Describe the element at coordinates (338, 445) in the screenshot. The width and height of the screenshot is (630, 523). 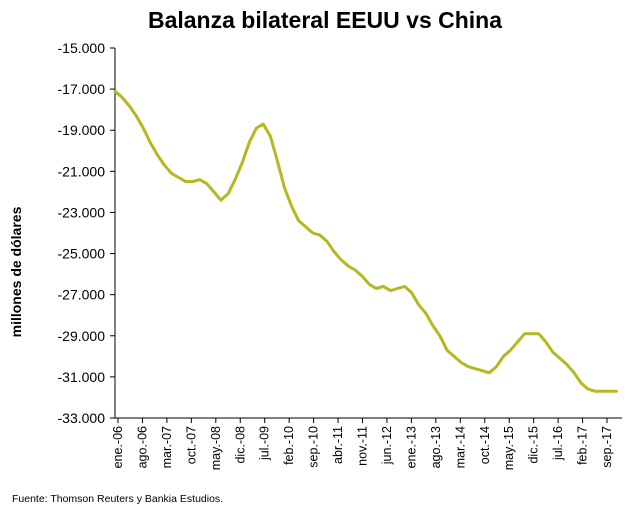
I see `x-tick-label: abr.-11` at that location.